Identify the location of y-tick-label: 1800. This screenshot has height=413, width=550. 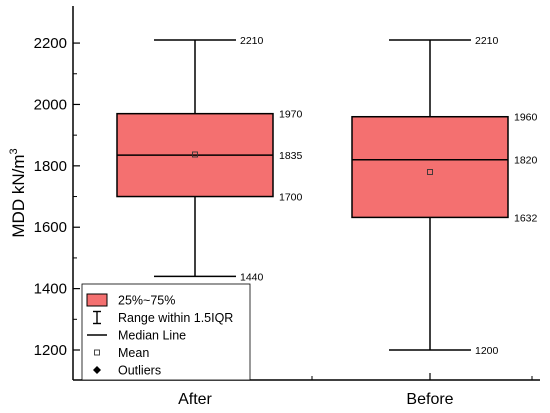
(50, 166).